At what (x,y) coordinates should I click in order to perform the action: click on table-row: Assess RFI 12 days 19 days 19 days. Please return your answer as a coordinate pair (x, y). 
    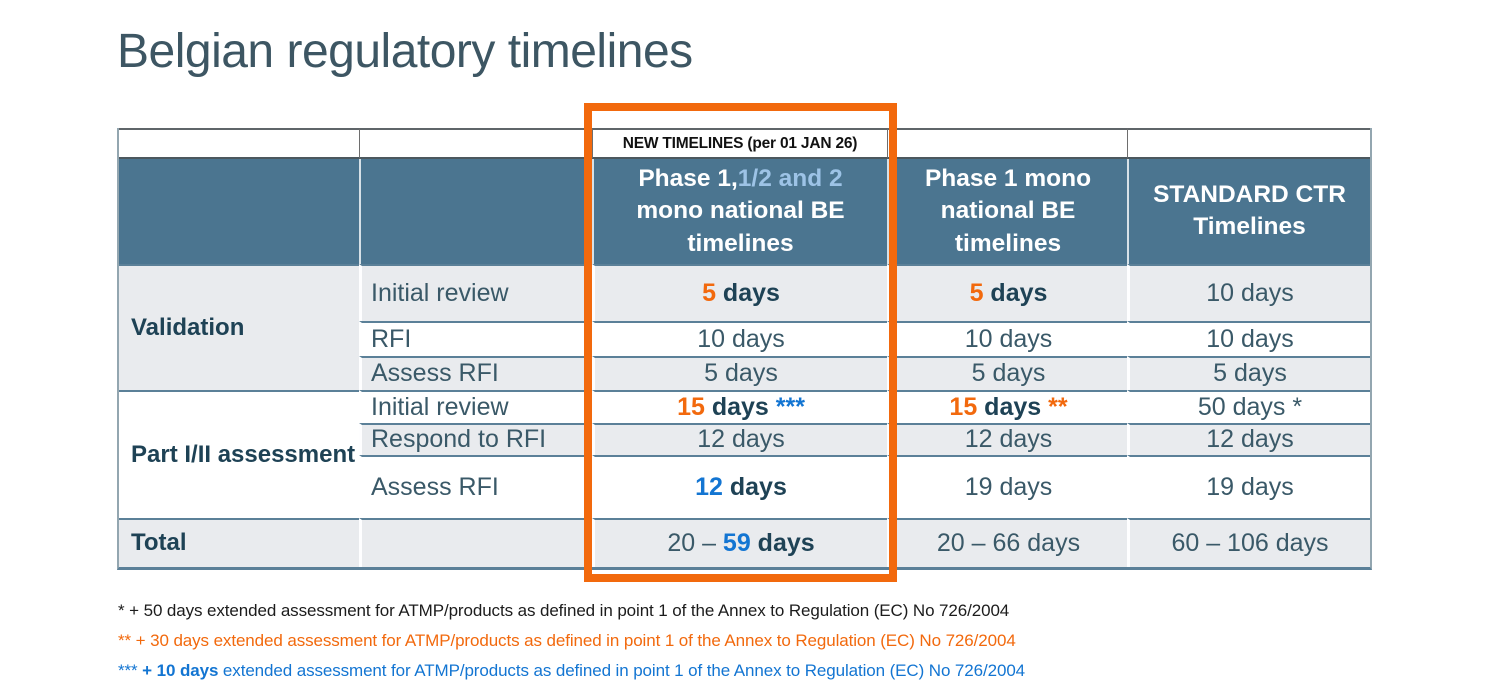
    Looking at the image, I should click on (744, 486).